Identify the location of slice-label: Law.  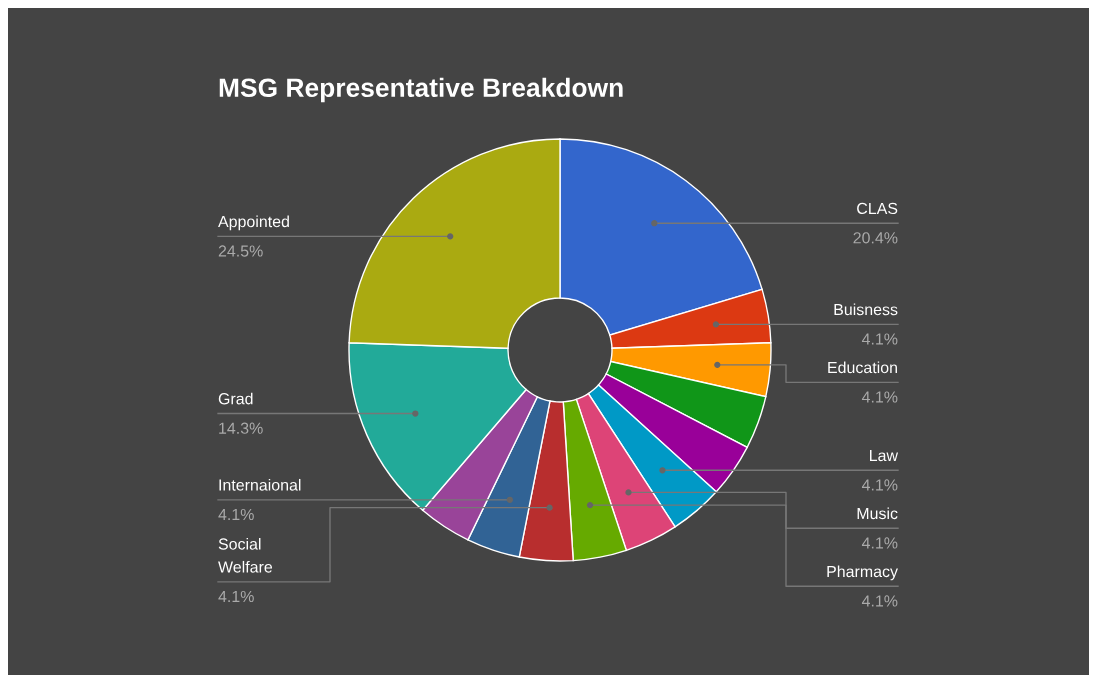
(884, 455).